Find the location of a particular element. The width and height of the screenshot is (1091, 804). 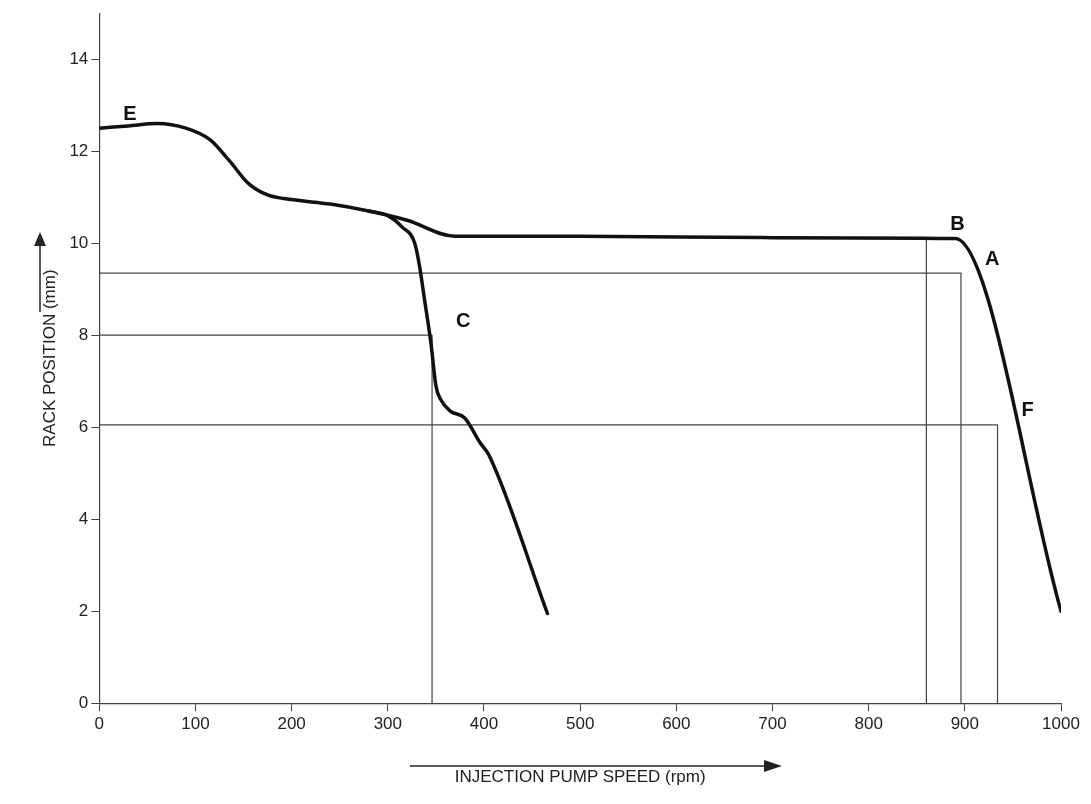

x-tick-label: 200 is located at coordinates (291, 724).